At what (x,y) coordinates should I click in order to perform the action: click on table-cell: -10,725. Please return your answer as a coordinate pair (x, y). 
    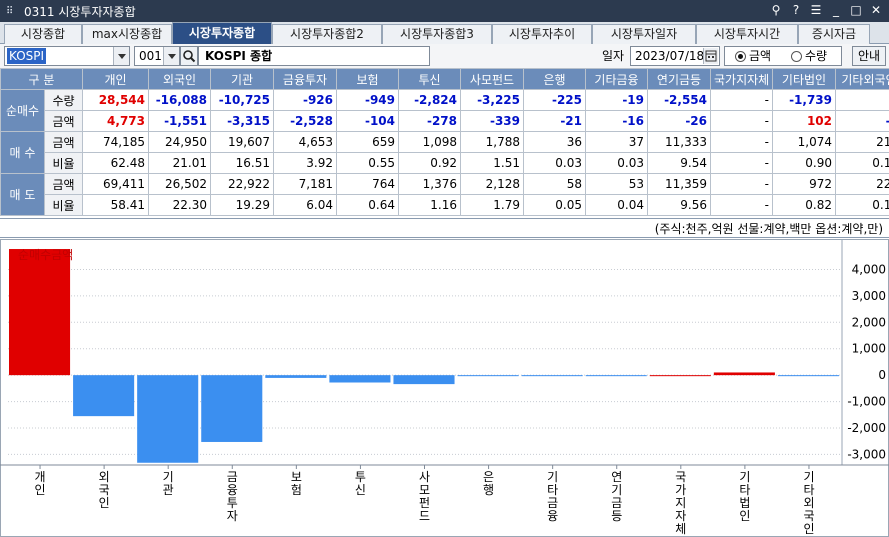
    Looking at the image, I should click on (242, 100).